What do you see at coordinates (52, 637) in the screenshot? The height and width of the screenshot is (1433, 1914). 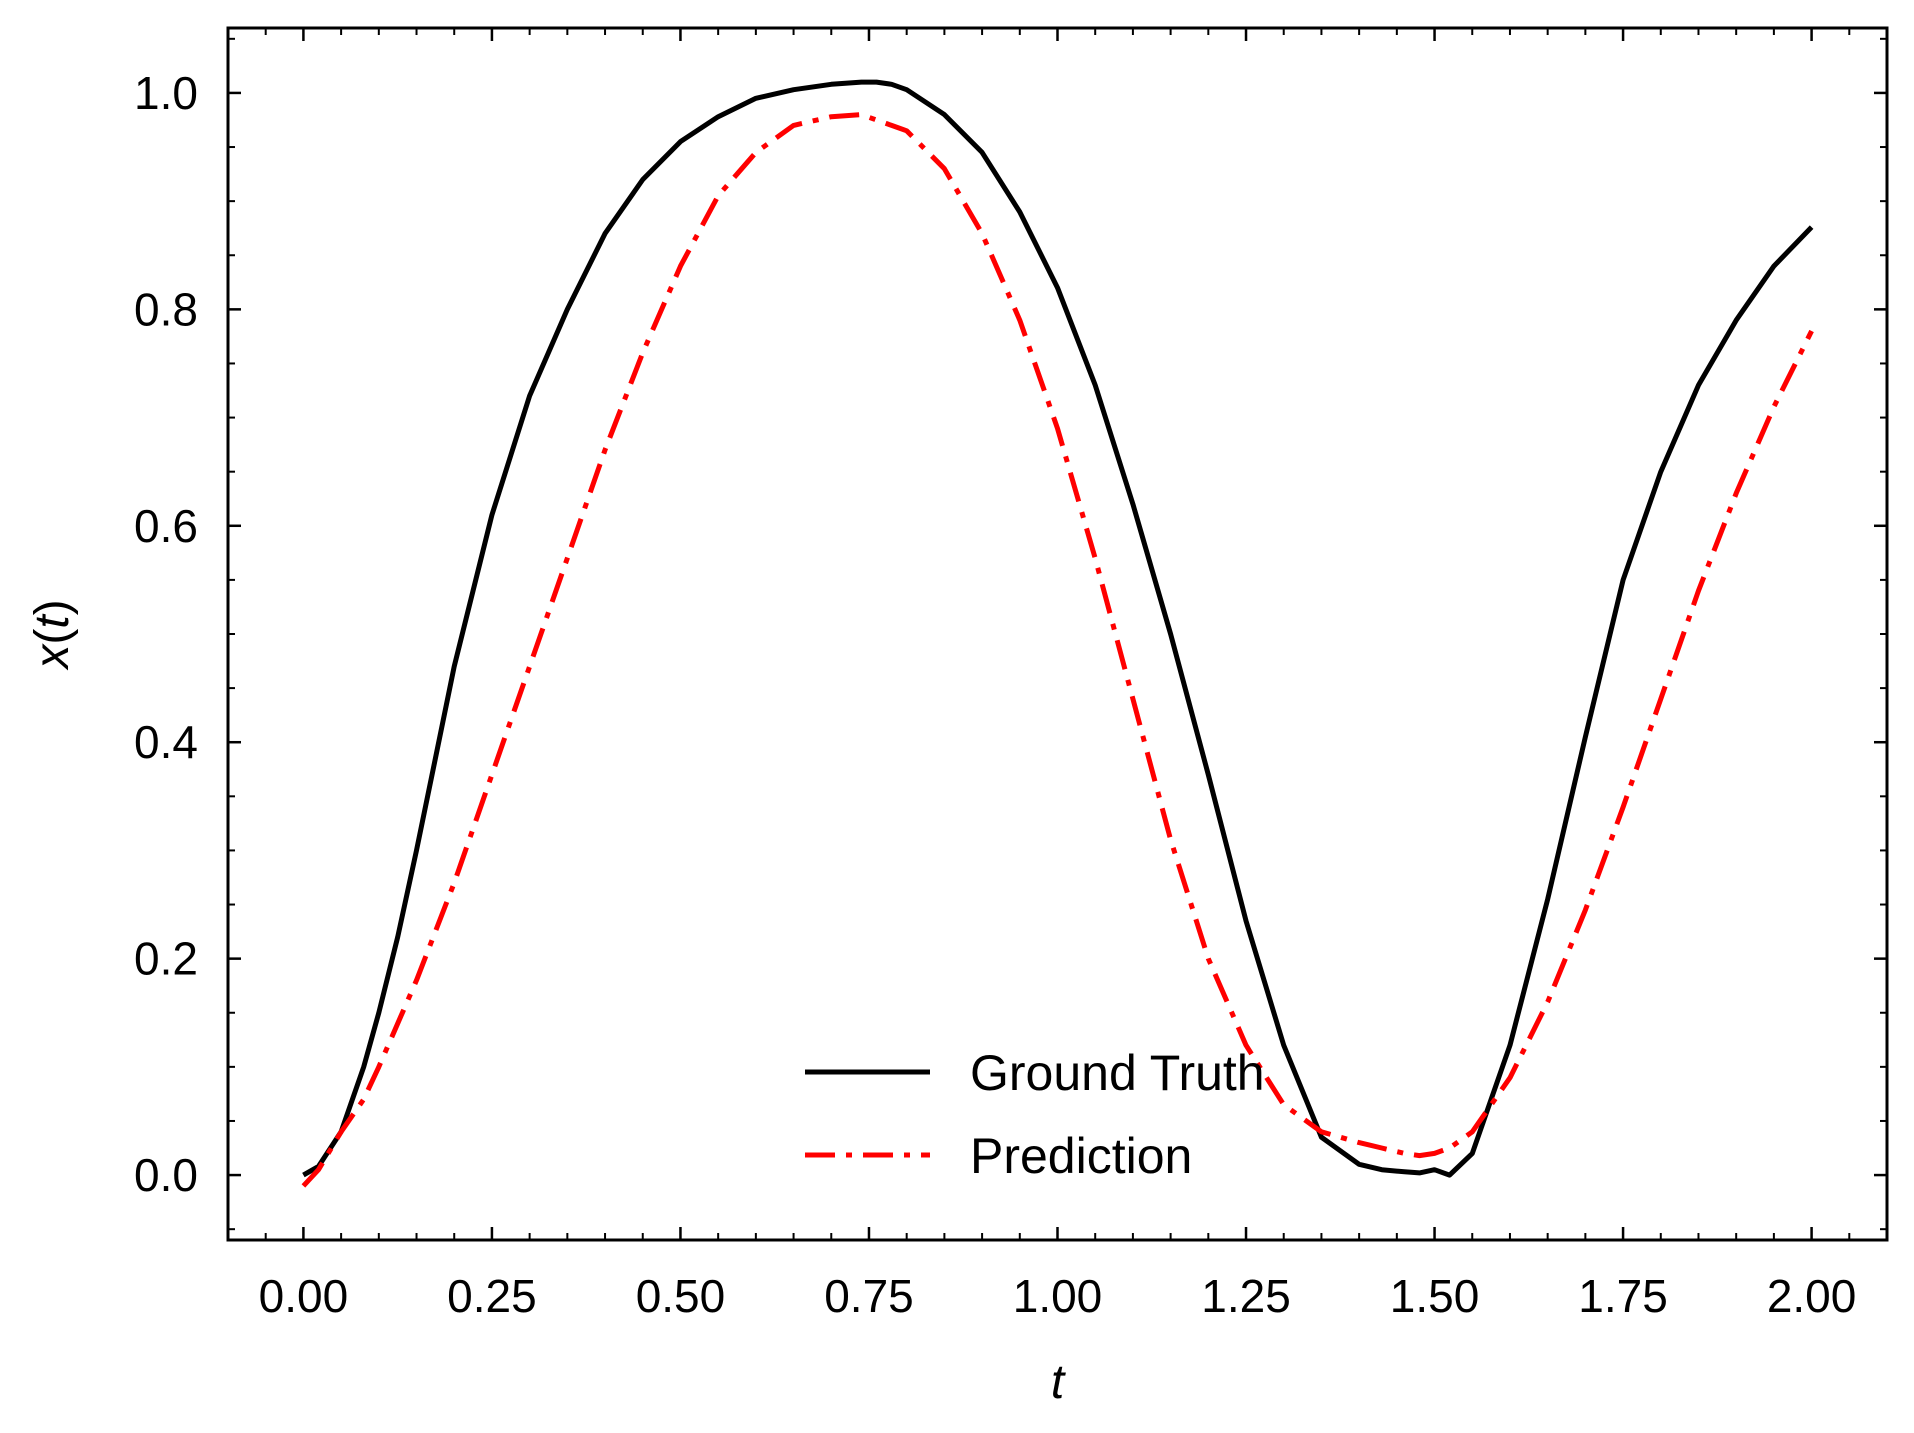 I see `y-axis-label-open-paren: (` at bounding box center [52, 637].